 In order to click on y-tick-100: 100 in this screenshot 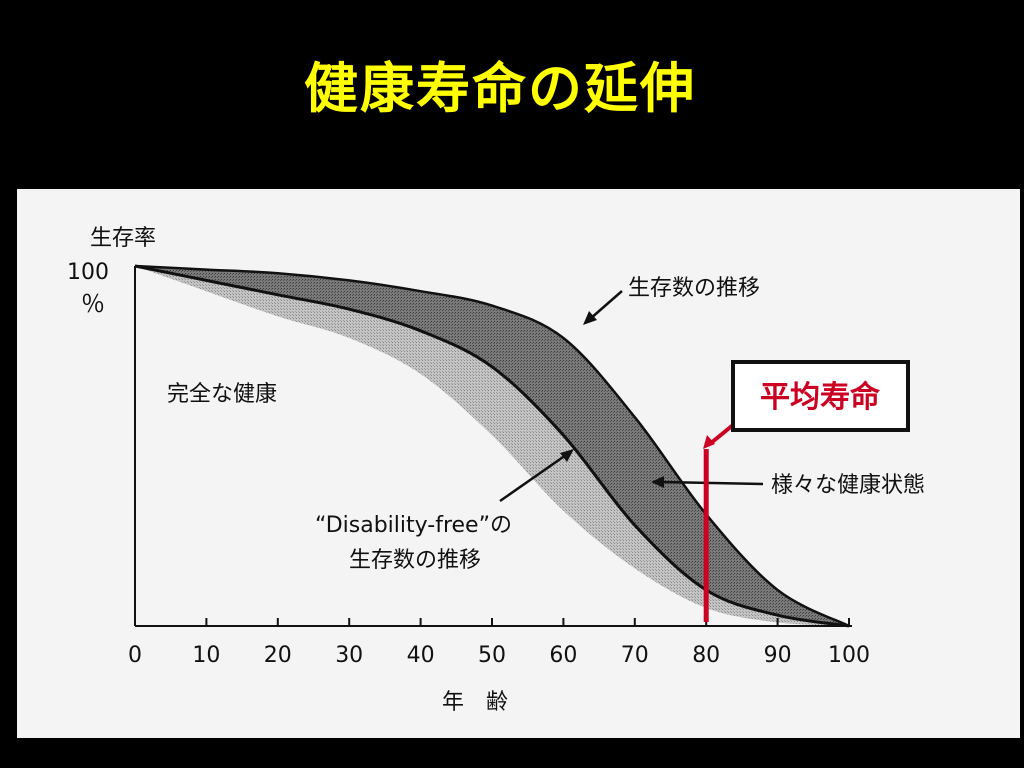, I will do `click(88, 272)`.